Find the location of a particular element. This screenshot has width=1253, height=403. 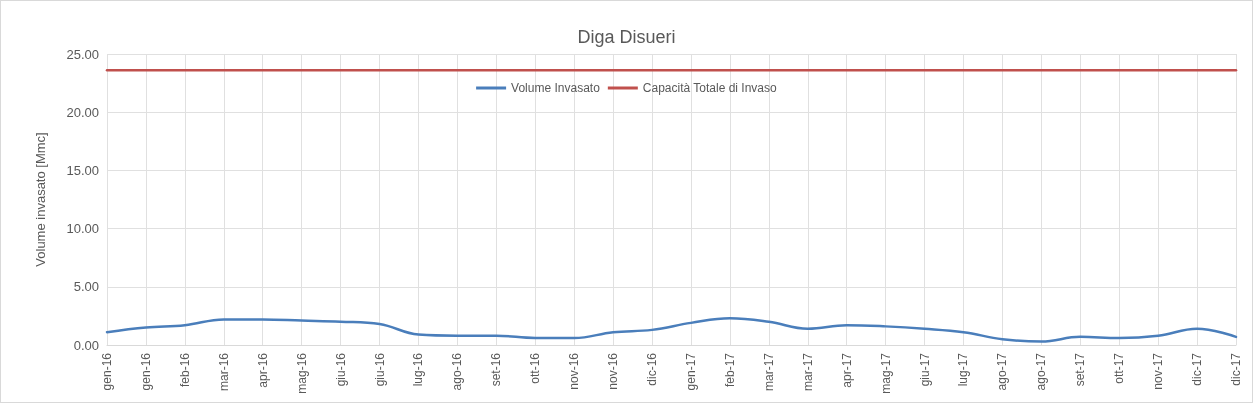

x-tick-label: giu-17 is located at coordinates (924, 369).